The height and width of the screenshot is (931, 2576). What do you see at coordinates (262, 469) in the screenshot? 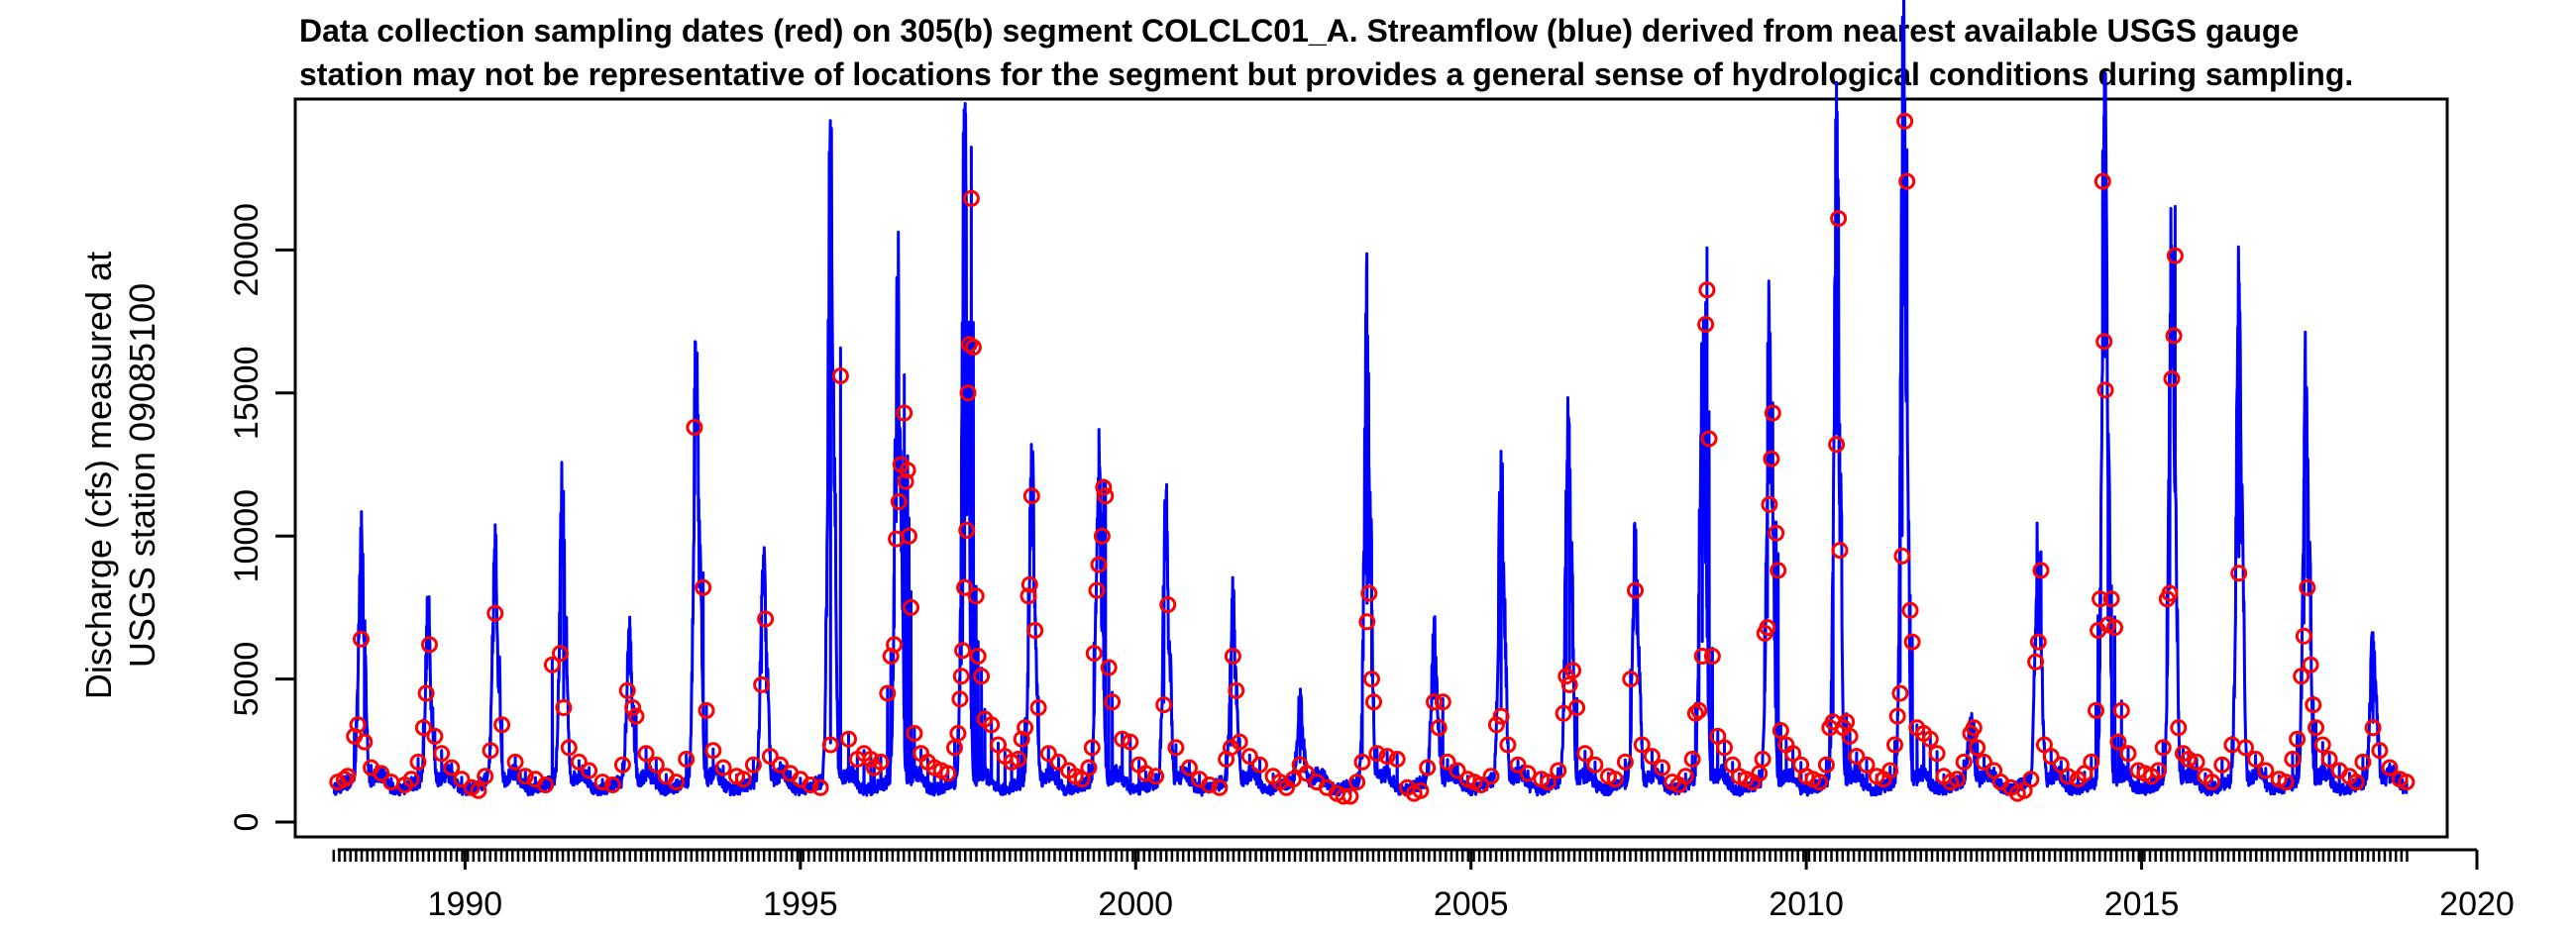
I see `y-axis: 0 5000 10000 15000 20000` at bounding box center [262, 469].